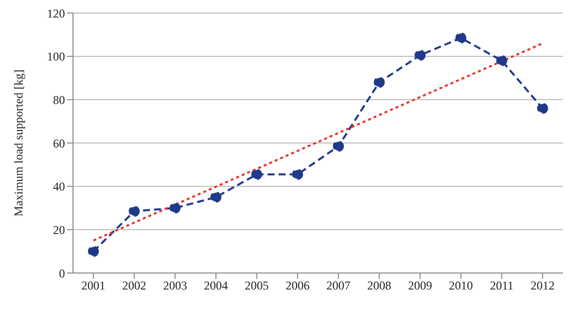 The width and height of the screenshot is (585, 326). What do you see at coordinates (502, 285) in the screenshot?
I see `x-tick-label: 2011` at bounding box center [502, 285].